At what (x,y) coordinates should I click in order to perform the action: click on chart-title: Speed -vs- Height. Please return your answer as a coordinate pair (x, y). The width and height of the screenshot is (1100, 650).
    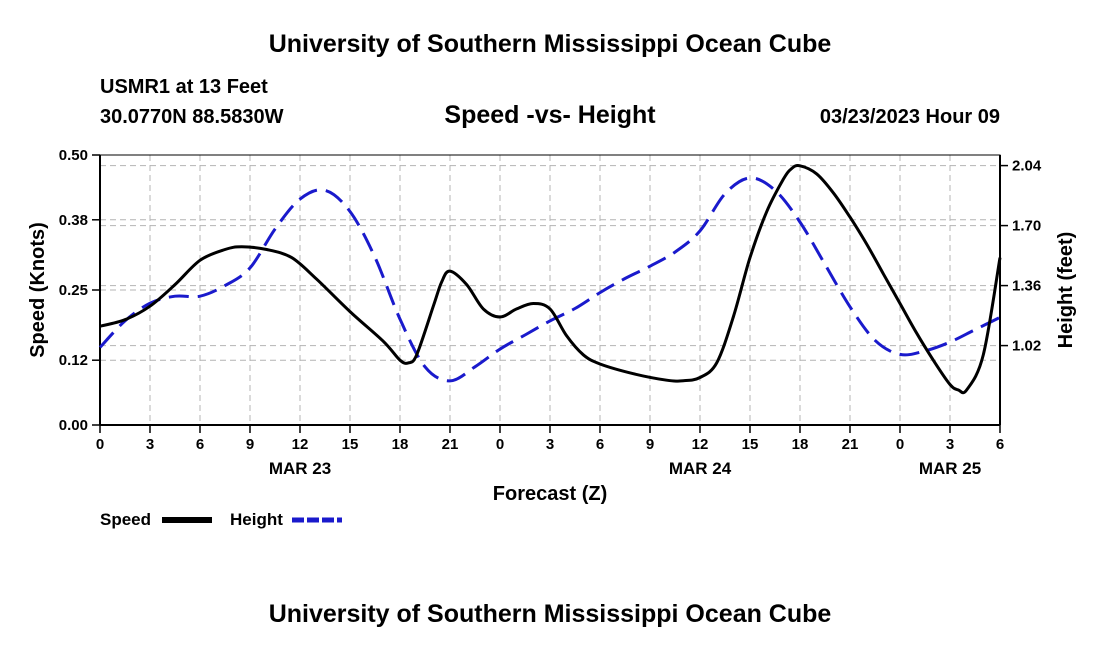
    Looking at the image, I should click on (550, 115).